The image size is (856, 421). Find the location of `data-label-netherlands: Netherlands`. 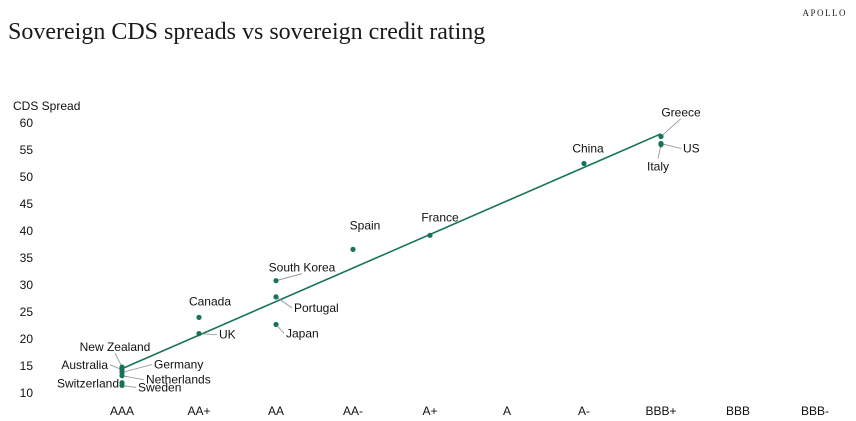

data-label-netherlands: Netherlands is located at coordinates (178, 380).